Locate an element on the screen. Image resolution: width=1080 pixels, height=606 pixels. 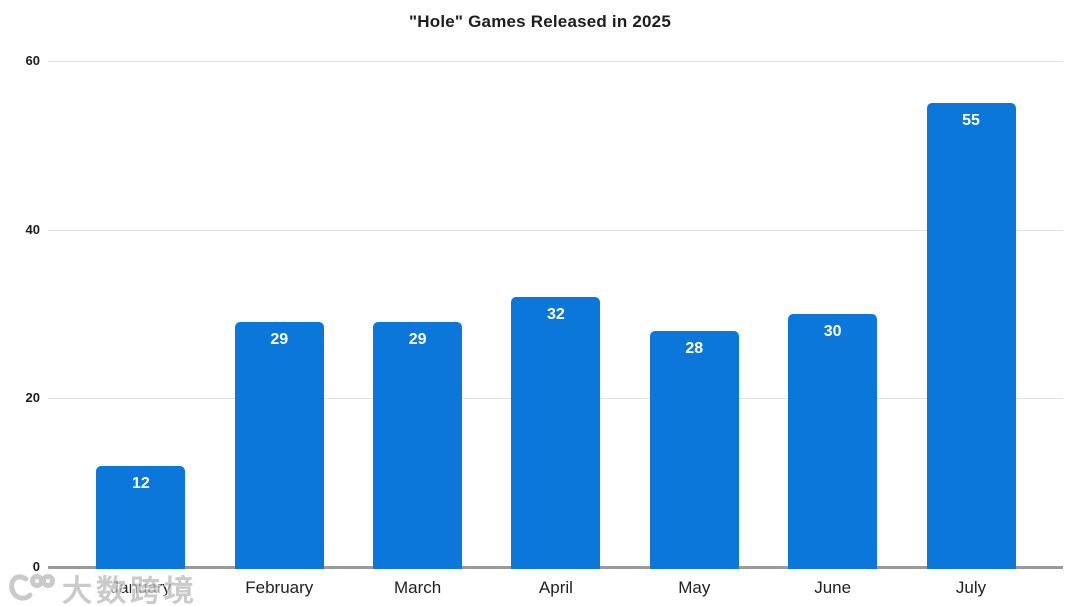
x-axis-label-march: March is located at coordinates (417, 587).